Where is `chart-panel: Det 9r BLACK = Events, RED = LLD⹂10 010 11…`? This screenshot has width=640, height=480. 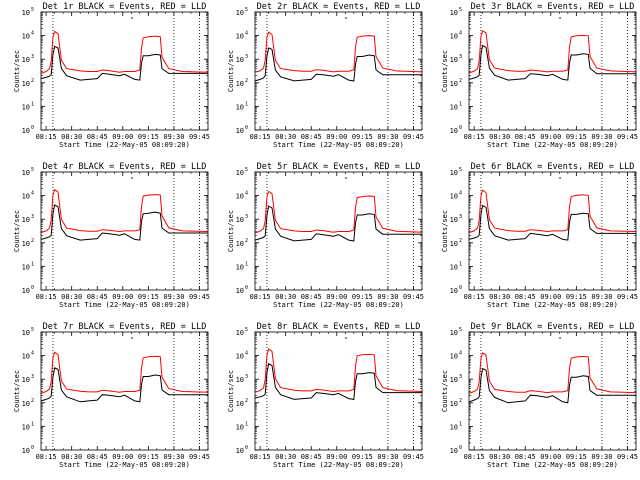
chart-panel: Det 9r BLACK = Events, RED = LLD⹂10 010 11… is located at coordinates (539, 395).